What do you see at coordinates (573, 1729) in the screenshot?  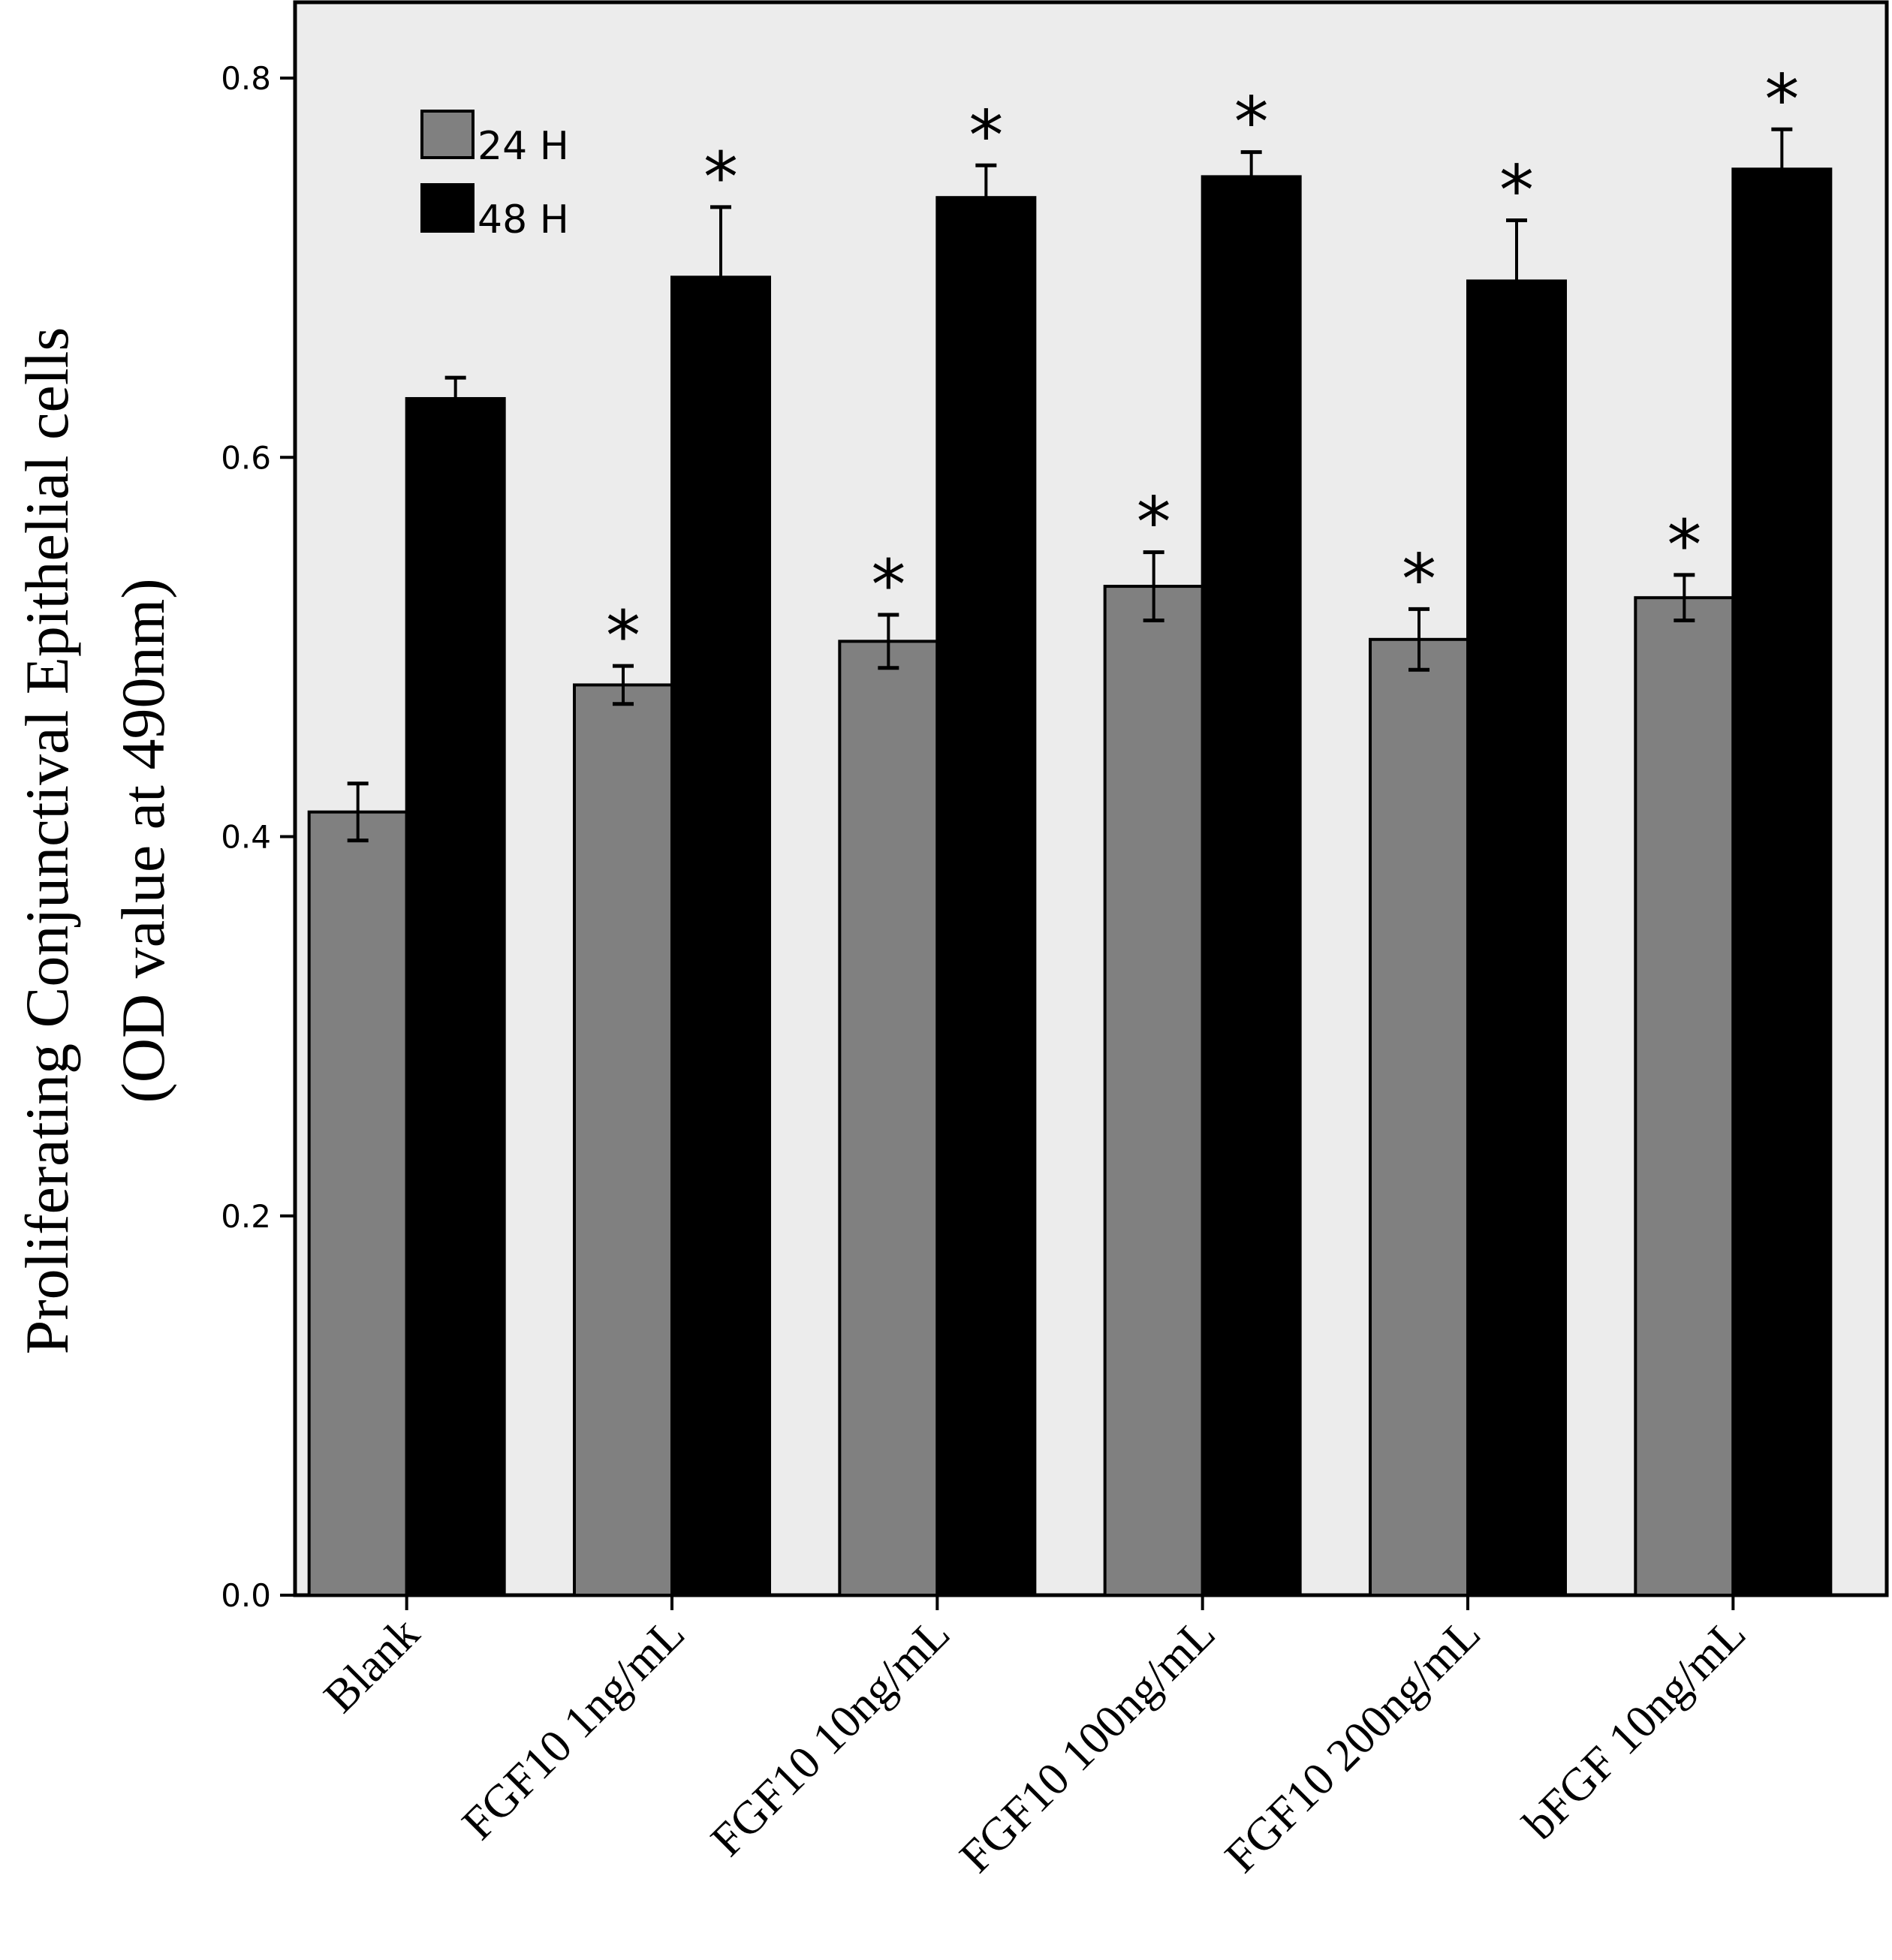 I see `x-category-label: FGF10 1ng/mL` at bounding box center [573, 1729].